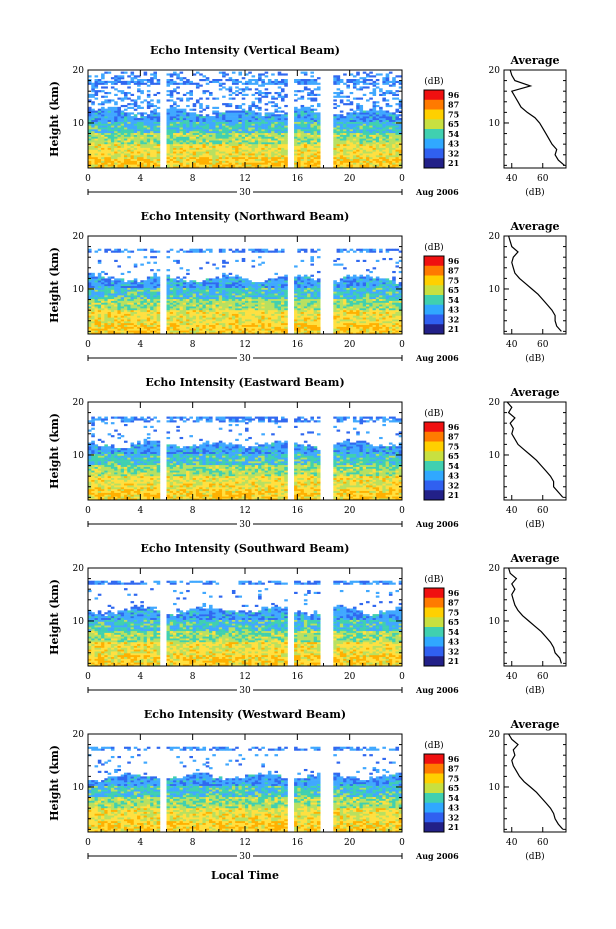  Describe the element at coordinates (453, 124) in the screenshot. I see `colorbar-tick-label: 65` at that location.